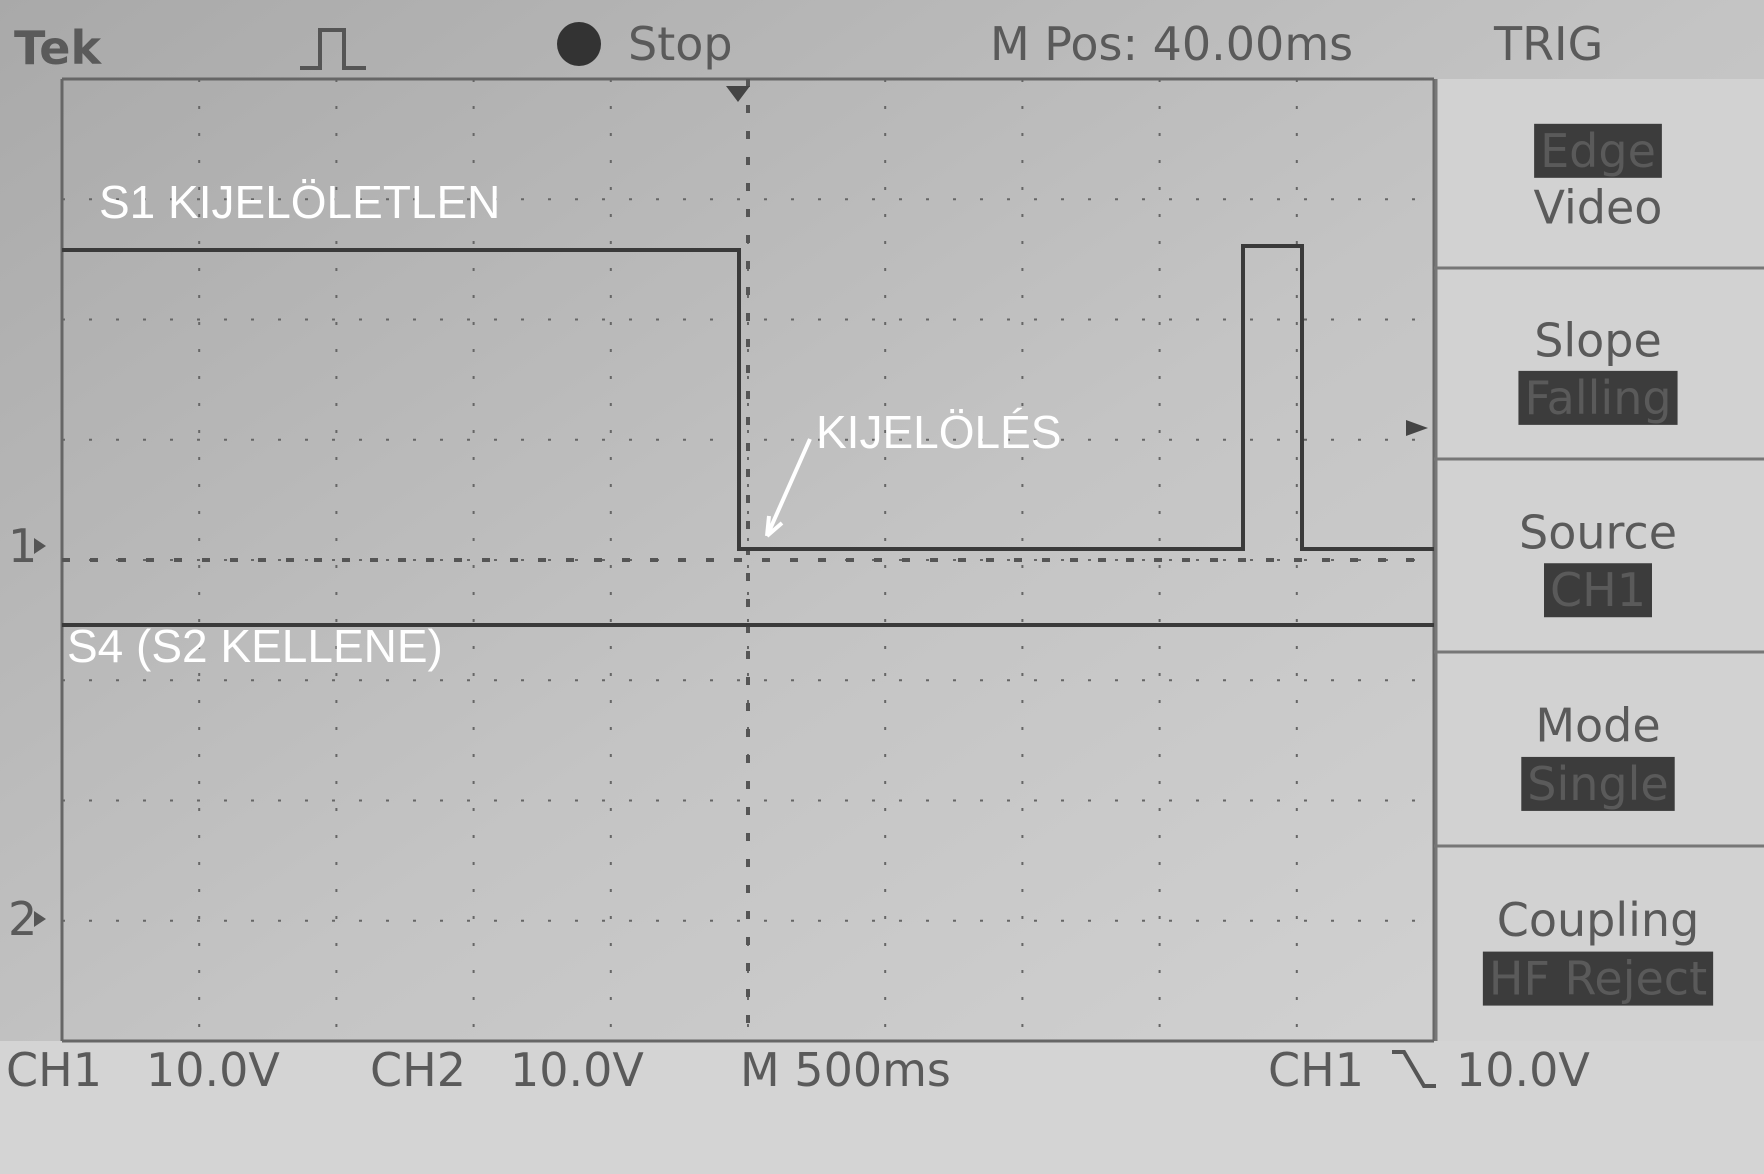  I want to click on menu-option-selected: Edge, so click(1598, 151).